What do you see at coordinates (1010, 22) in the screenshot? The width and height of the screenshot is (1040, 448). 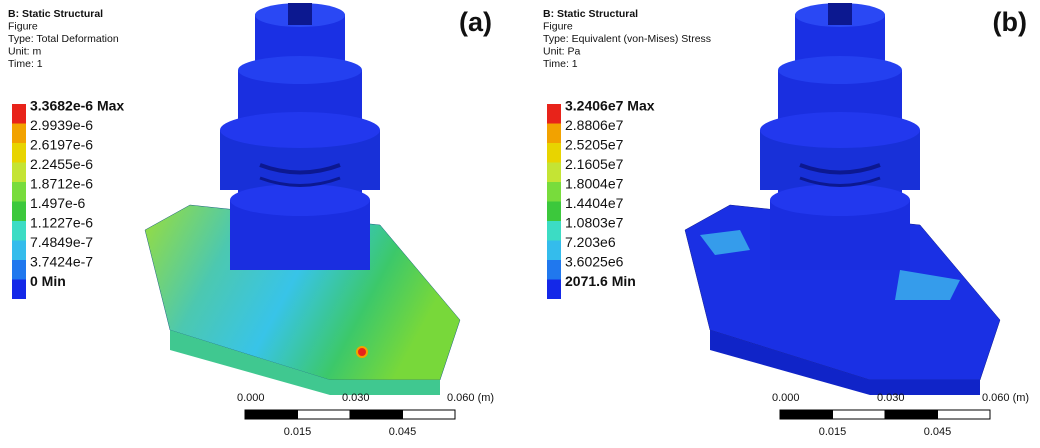 I see `panel-label: (b)` at bounding box center [1010, 22].